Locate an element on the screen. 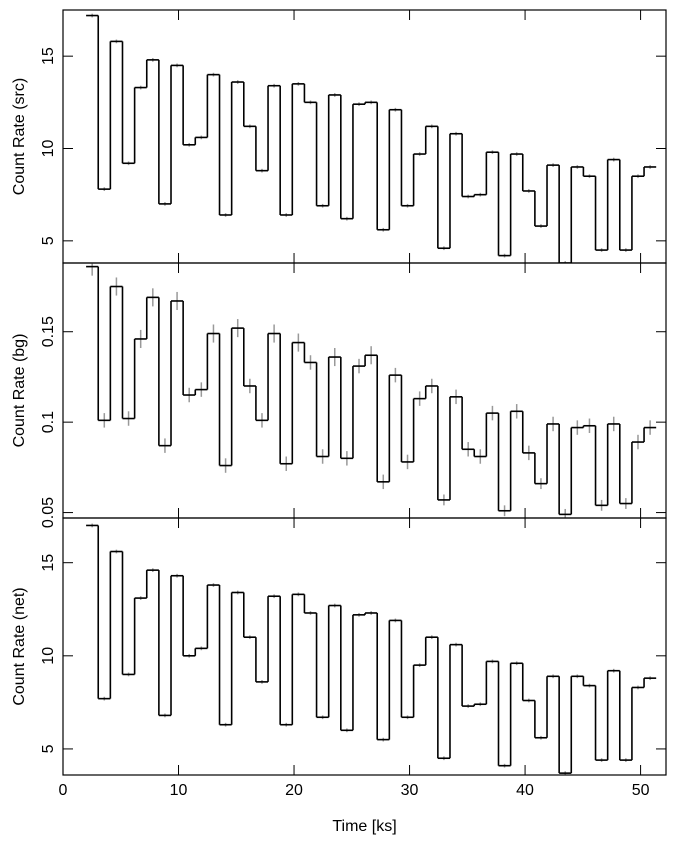  x-tick-label: 40 is located at coordinates (525, 790).